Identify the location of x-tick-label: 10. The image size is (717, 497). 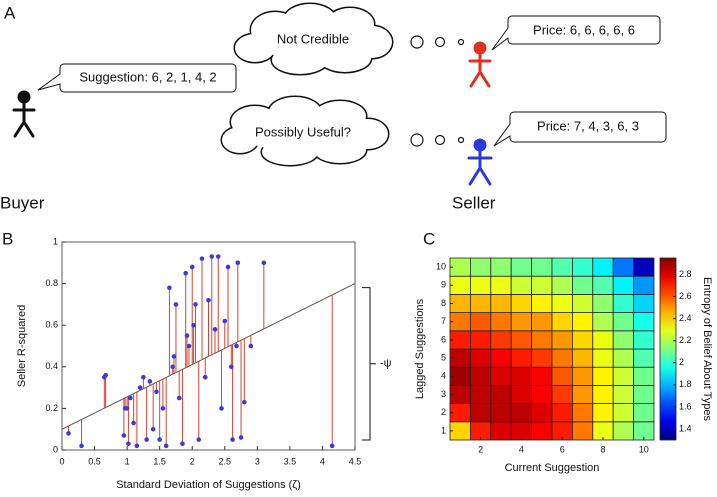
(644, 449).